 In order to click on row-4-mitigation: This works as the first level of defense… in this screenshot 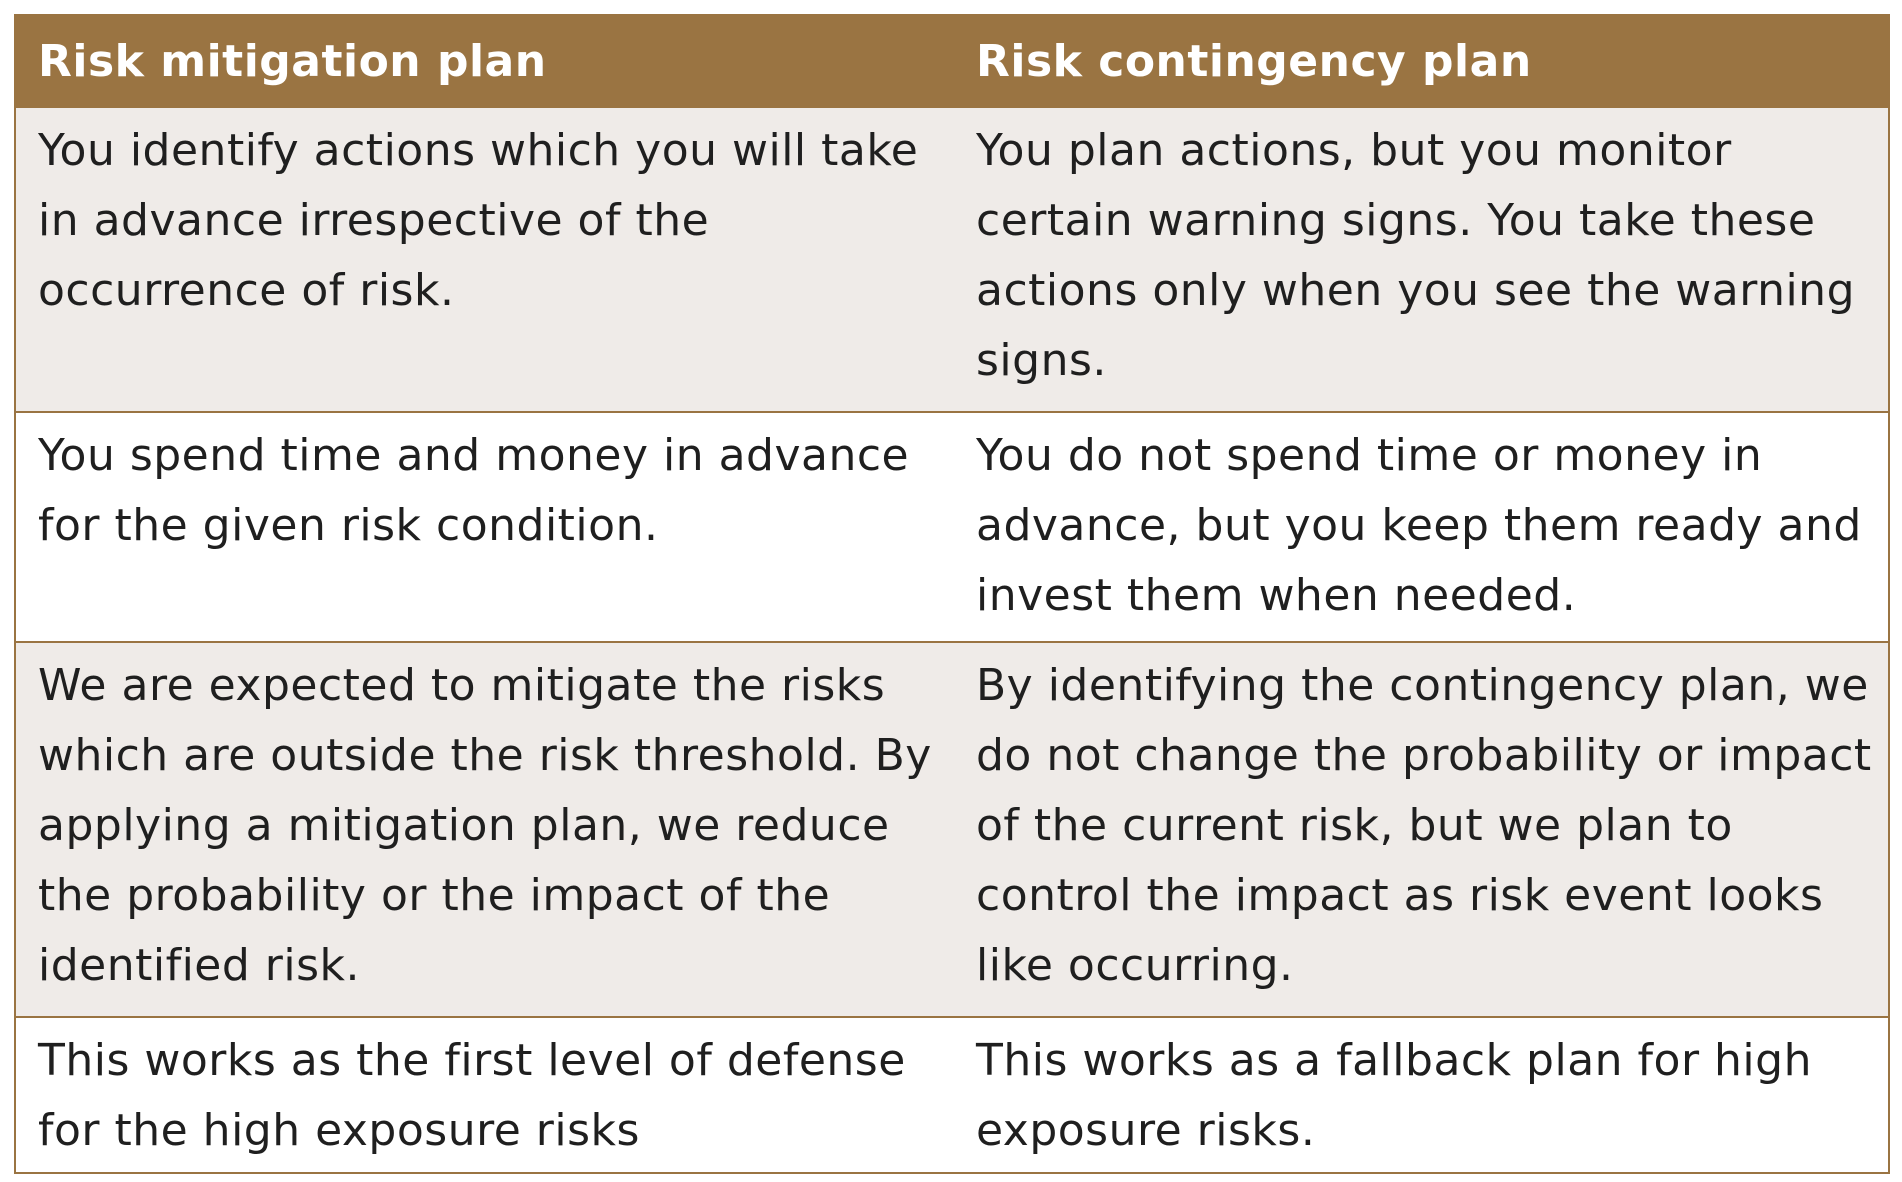, I will do `click(485, 1094)`.